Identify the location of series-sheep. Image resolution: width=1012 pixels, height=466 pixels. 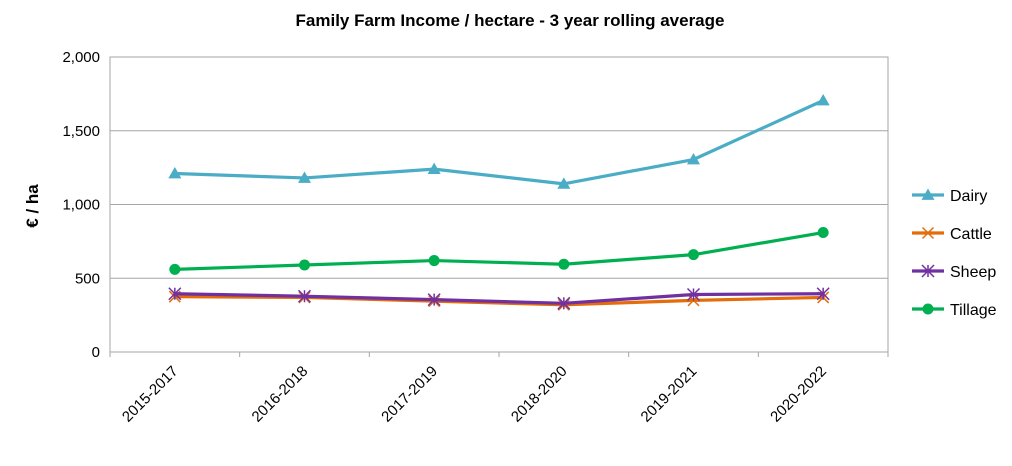
(499, 298).